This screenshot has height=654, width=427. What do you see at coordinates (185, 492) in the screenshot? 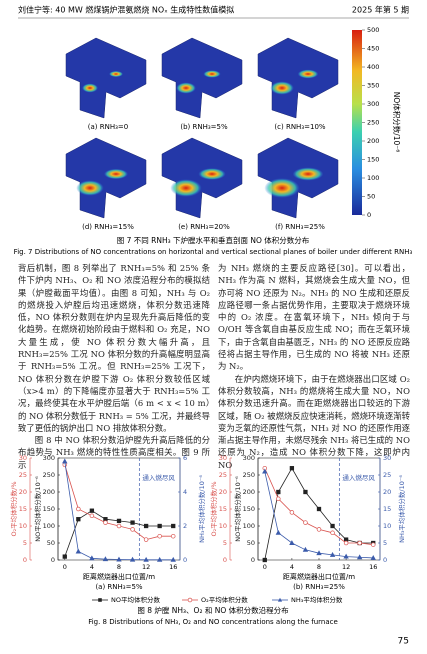
I see `y-tick-label: 4` at bounding box center [185, 492].